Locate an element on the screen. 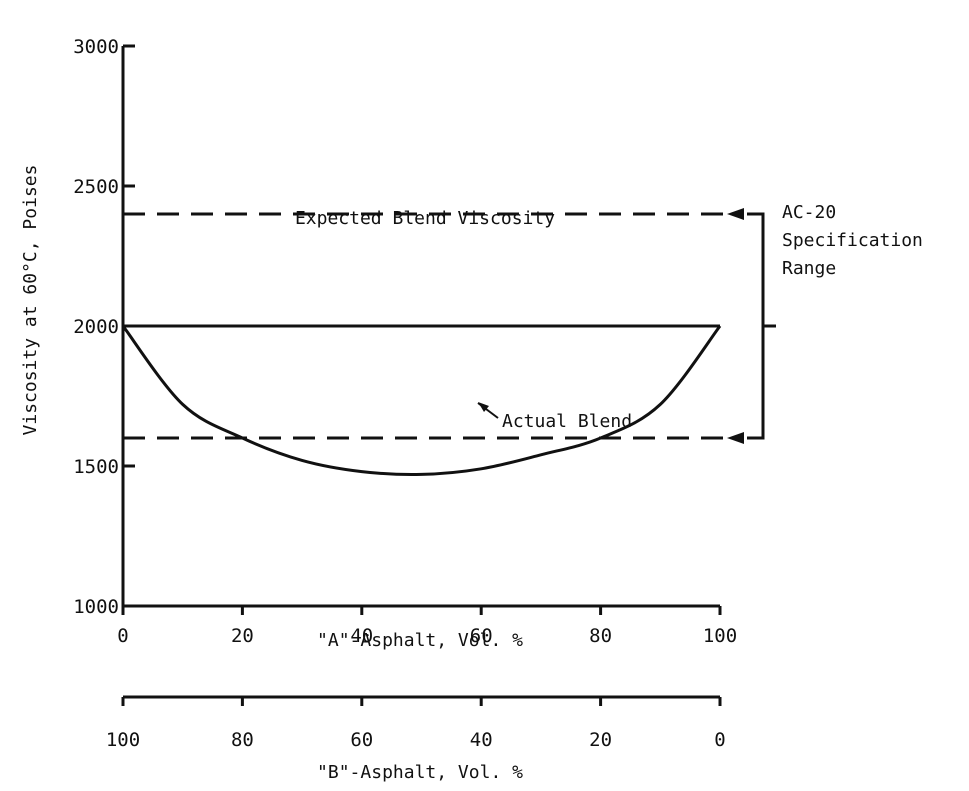  x-tick-label-2: 40 is located at coordinates (361, 636).